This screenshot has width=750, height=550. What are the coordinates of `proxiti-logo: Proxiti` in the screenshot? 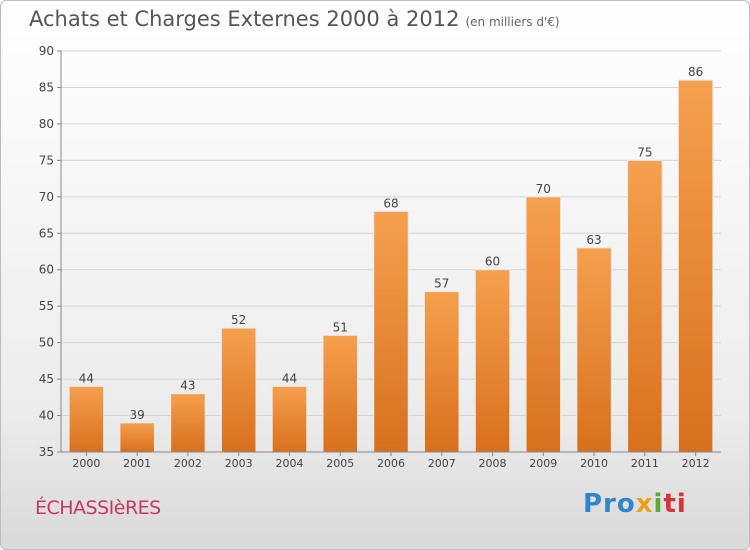 It's located at (635, 504).